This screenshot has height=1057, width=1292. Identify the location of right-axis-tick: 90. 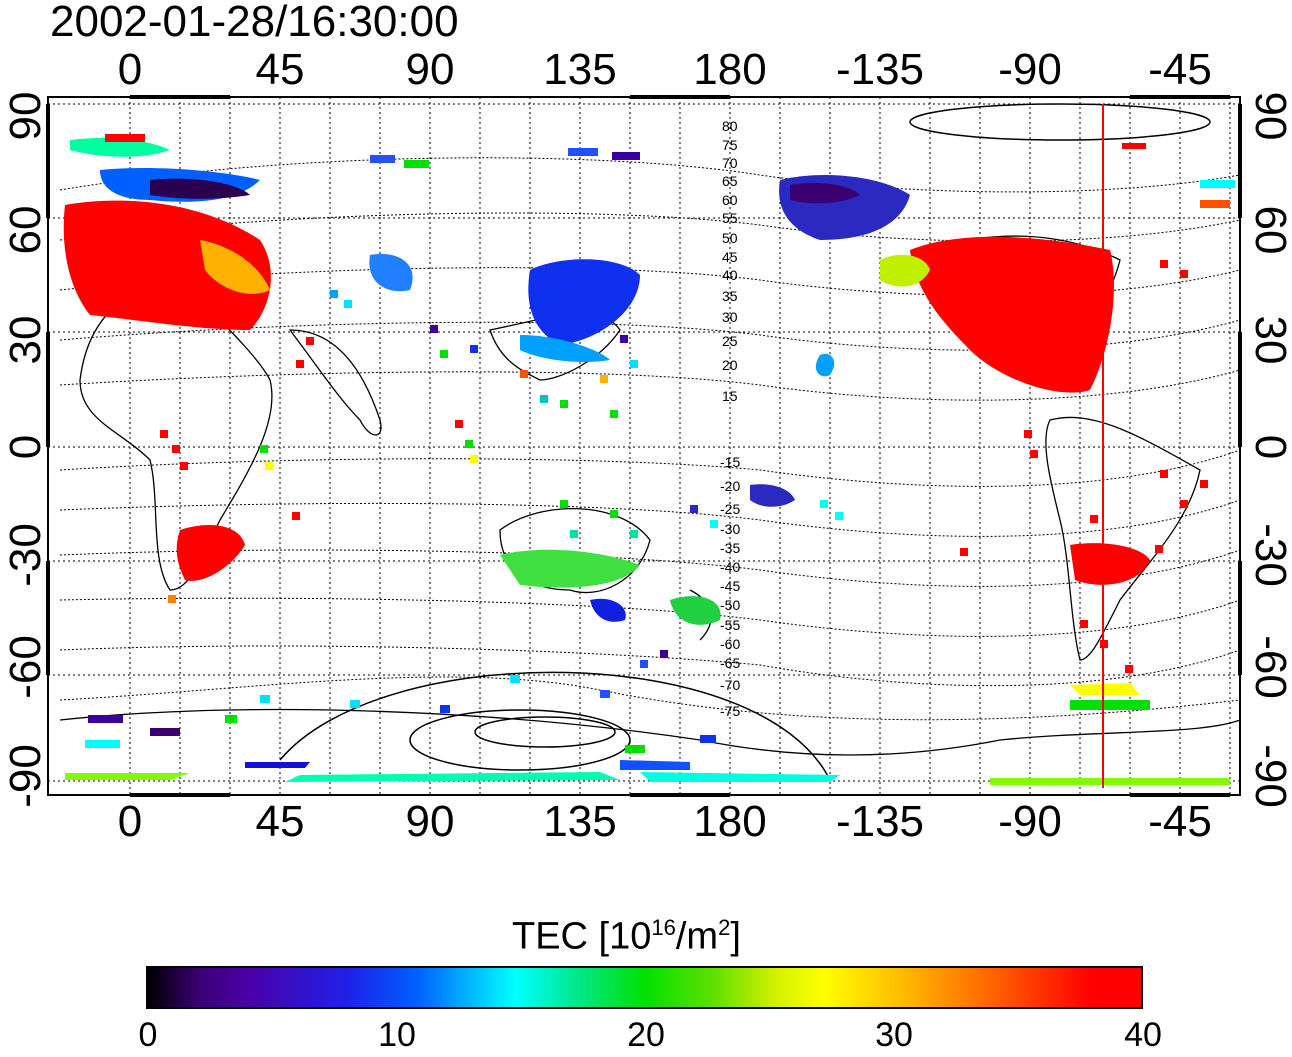
(1269, 116).